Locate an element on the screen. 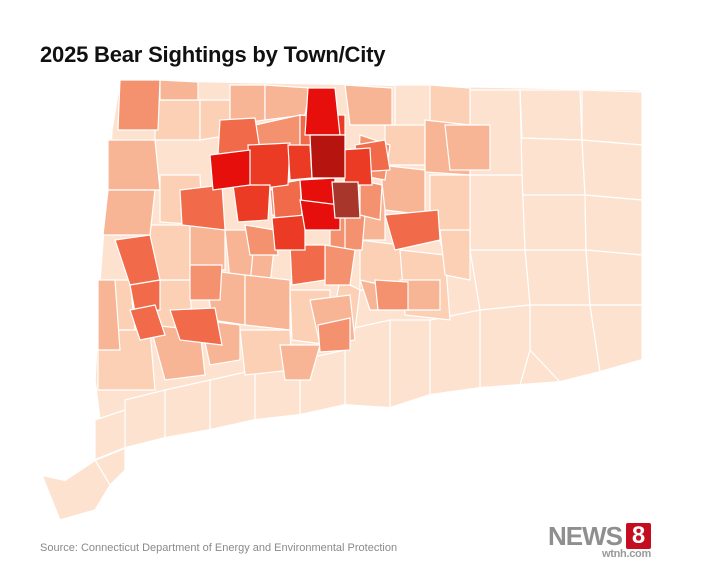 The image size is (702, 587). logo-site-text: wtnh.com is located at coordinates (626, 554).